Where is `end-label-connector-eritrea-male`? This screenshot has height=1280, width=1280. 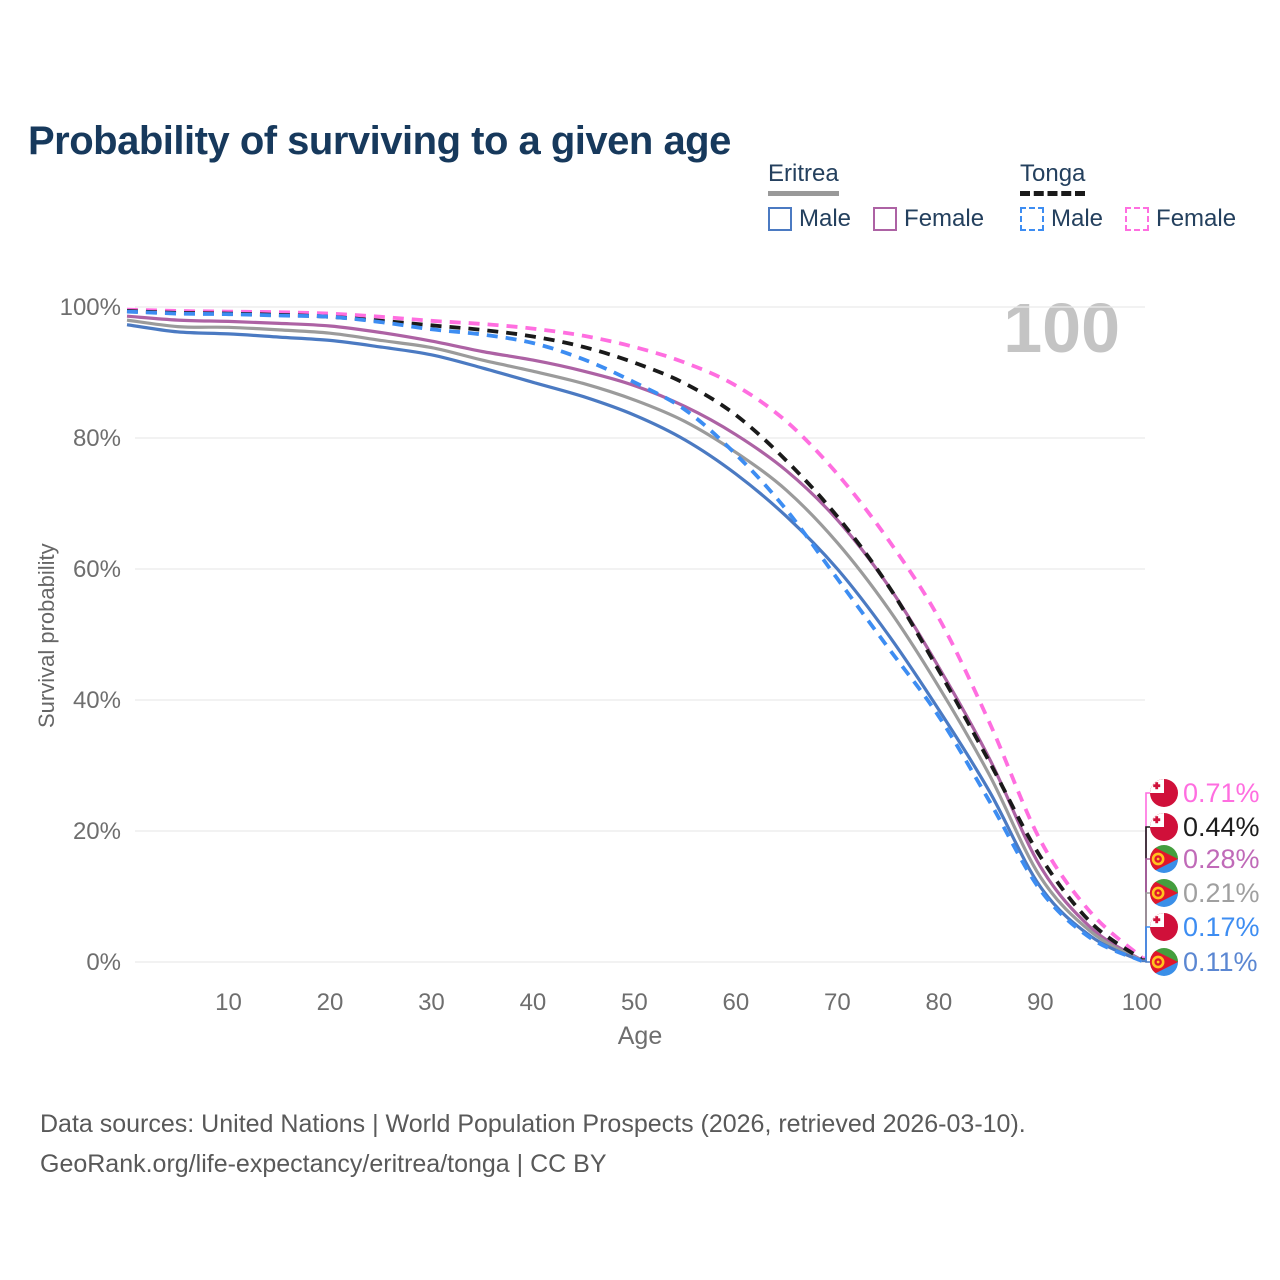
end-label-connector-eritrea-male is located at coordinates (1145, 961).